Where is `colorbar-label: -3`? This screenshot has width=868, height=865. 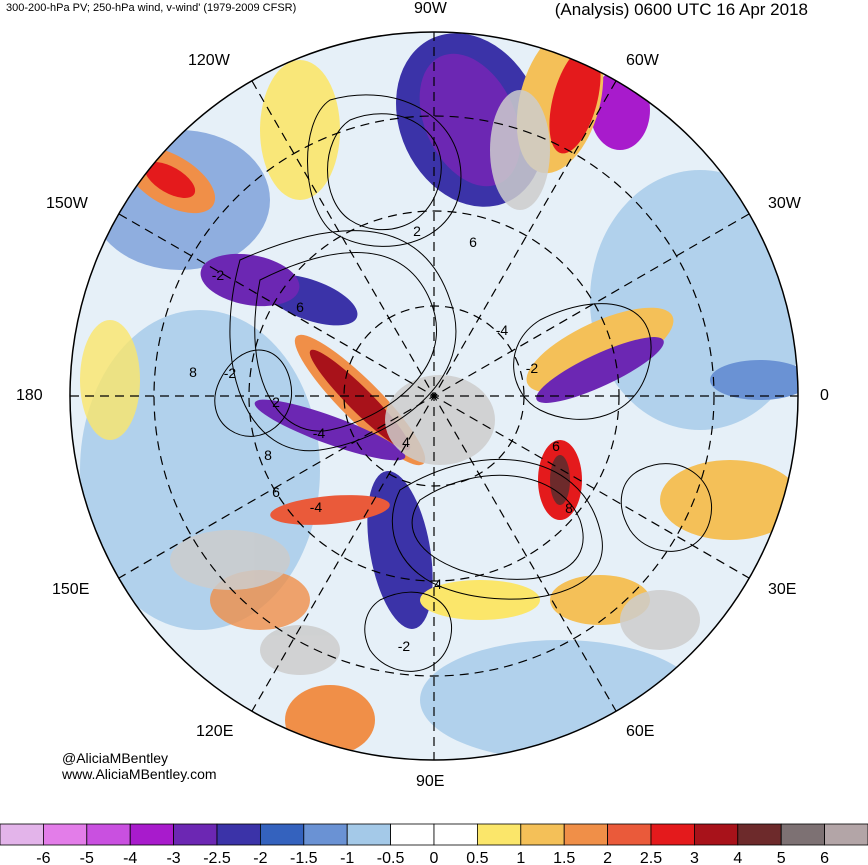
colorbar-label: -3 is located at coordinates (173, 857).